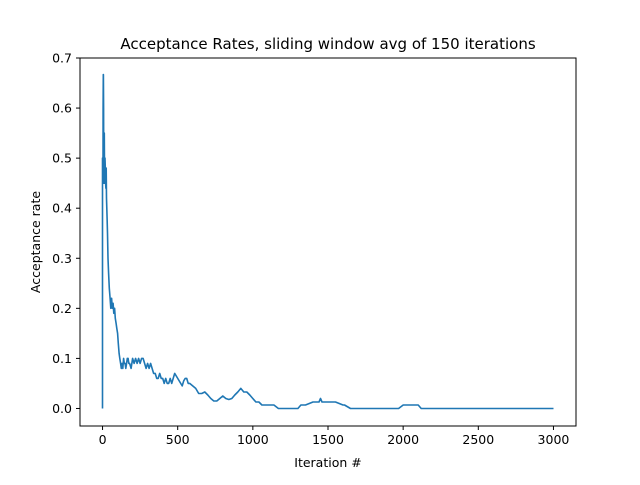 This screenshot has height=485, width=640. Describe the element at coordinates (62, 358) in the screenshot. I see `y-tick-label: 0.1` at that location.